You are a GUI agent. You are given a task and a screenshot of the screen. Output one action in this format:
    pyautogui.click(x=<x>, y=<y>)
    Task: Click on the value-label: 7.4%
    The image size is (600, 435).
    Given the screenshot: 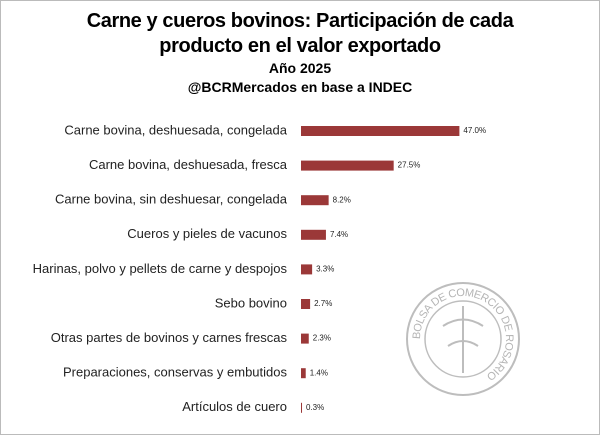 What is the action you would take?
    pyautogui.click(x=339, y=234)
    